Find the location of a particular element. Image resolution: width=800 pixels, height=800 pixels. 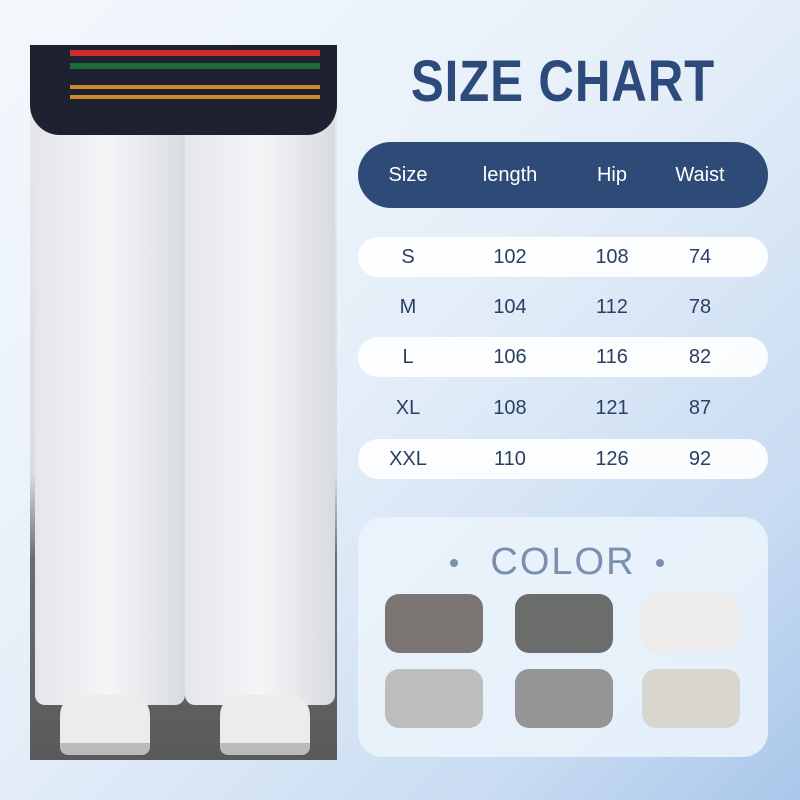

header-size: Size is located at coordinates (408, 175).